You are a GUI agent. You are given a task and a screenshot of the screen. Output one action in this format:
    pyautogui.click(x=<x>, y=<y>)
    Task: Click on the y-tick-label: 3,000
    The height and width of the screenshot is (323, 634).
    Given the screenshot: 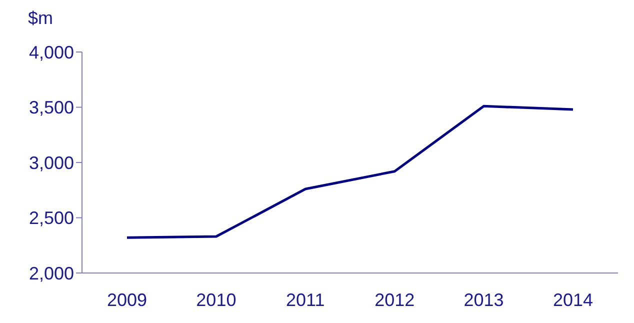 What is the action you would take?
    pyautogui.click(x=51, y=162)
    